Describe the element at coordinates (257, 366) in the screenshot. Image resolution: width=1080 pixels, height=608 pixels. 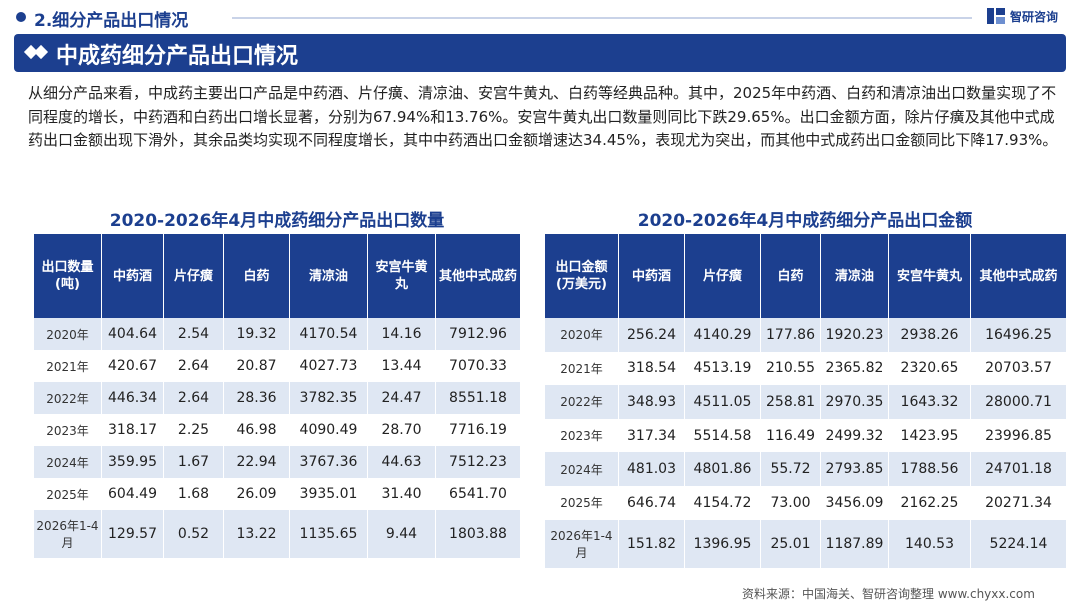
I see `value-cell: 20.87` at that location.